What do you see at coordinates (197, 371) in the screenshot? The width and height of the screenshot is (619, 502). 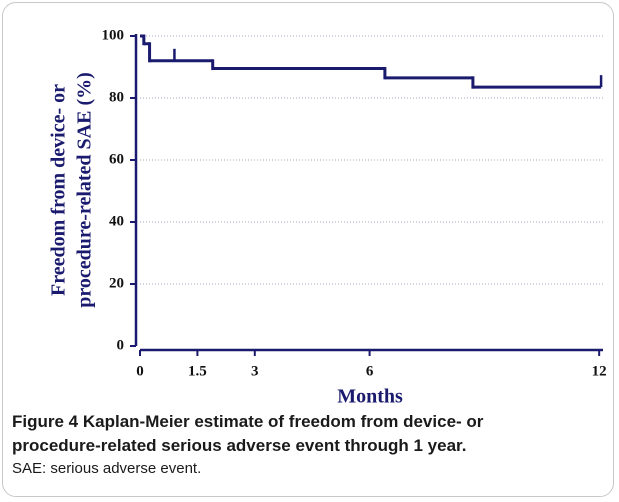 I see `x-tick-label: 1.5` at bounding box center [197, 371].